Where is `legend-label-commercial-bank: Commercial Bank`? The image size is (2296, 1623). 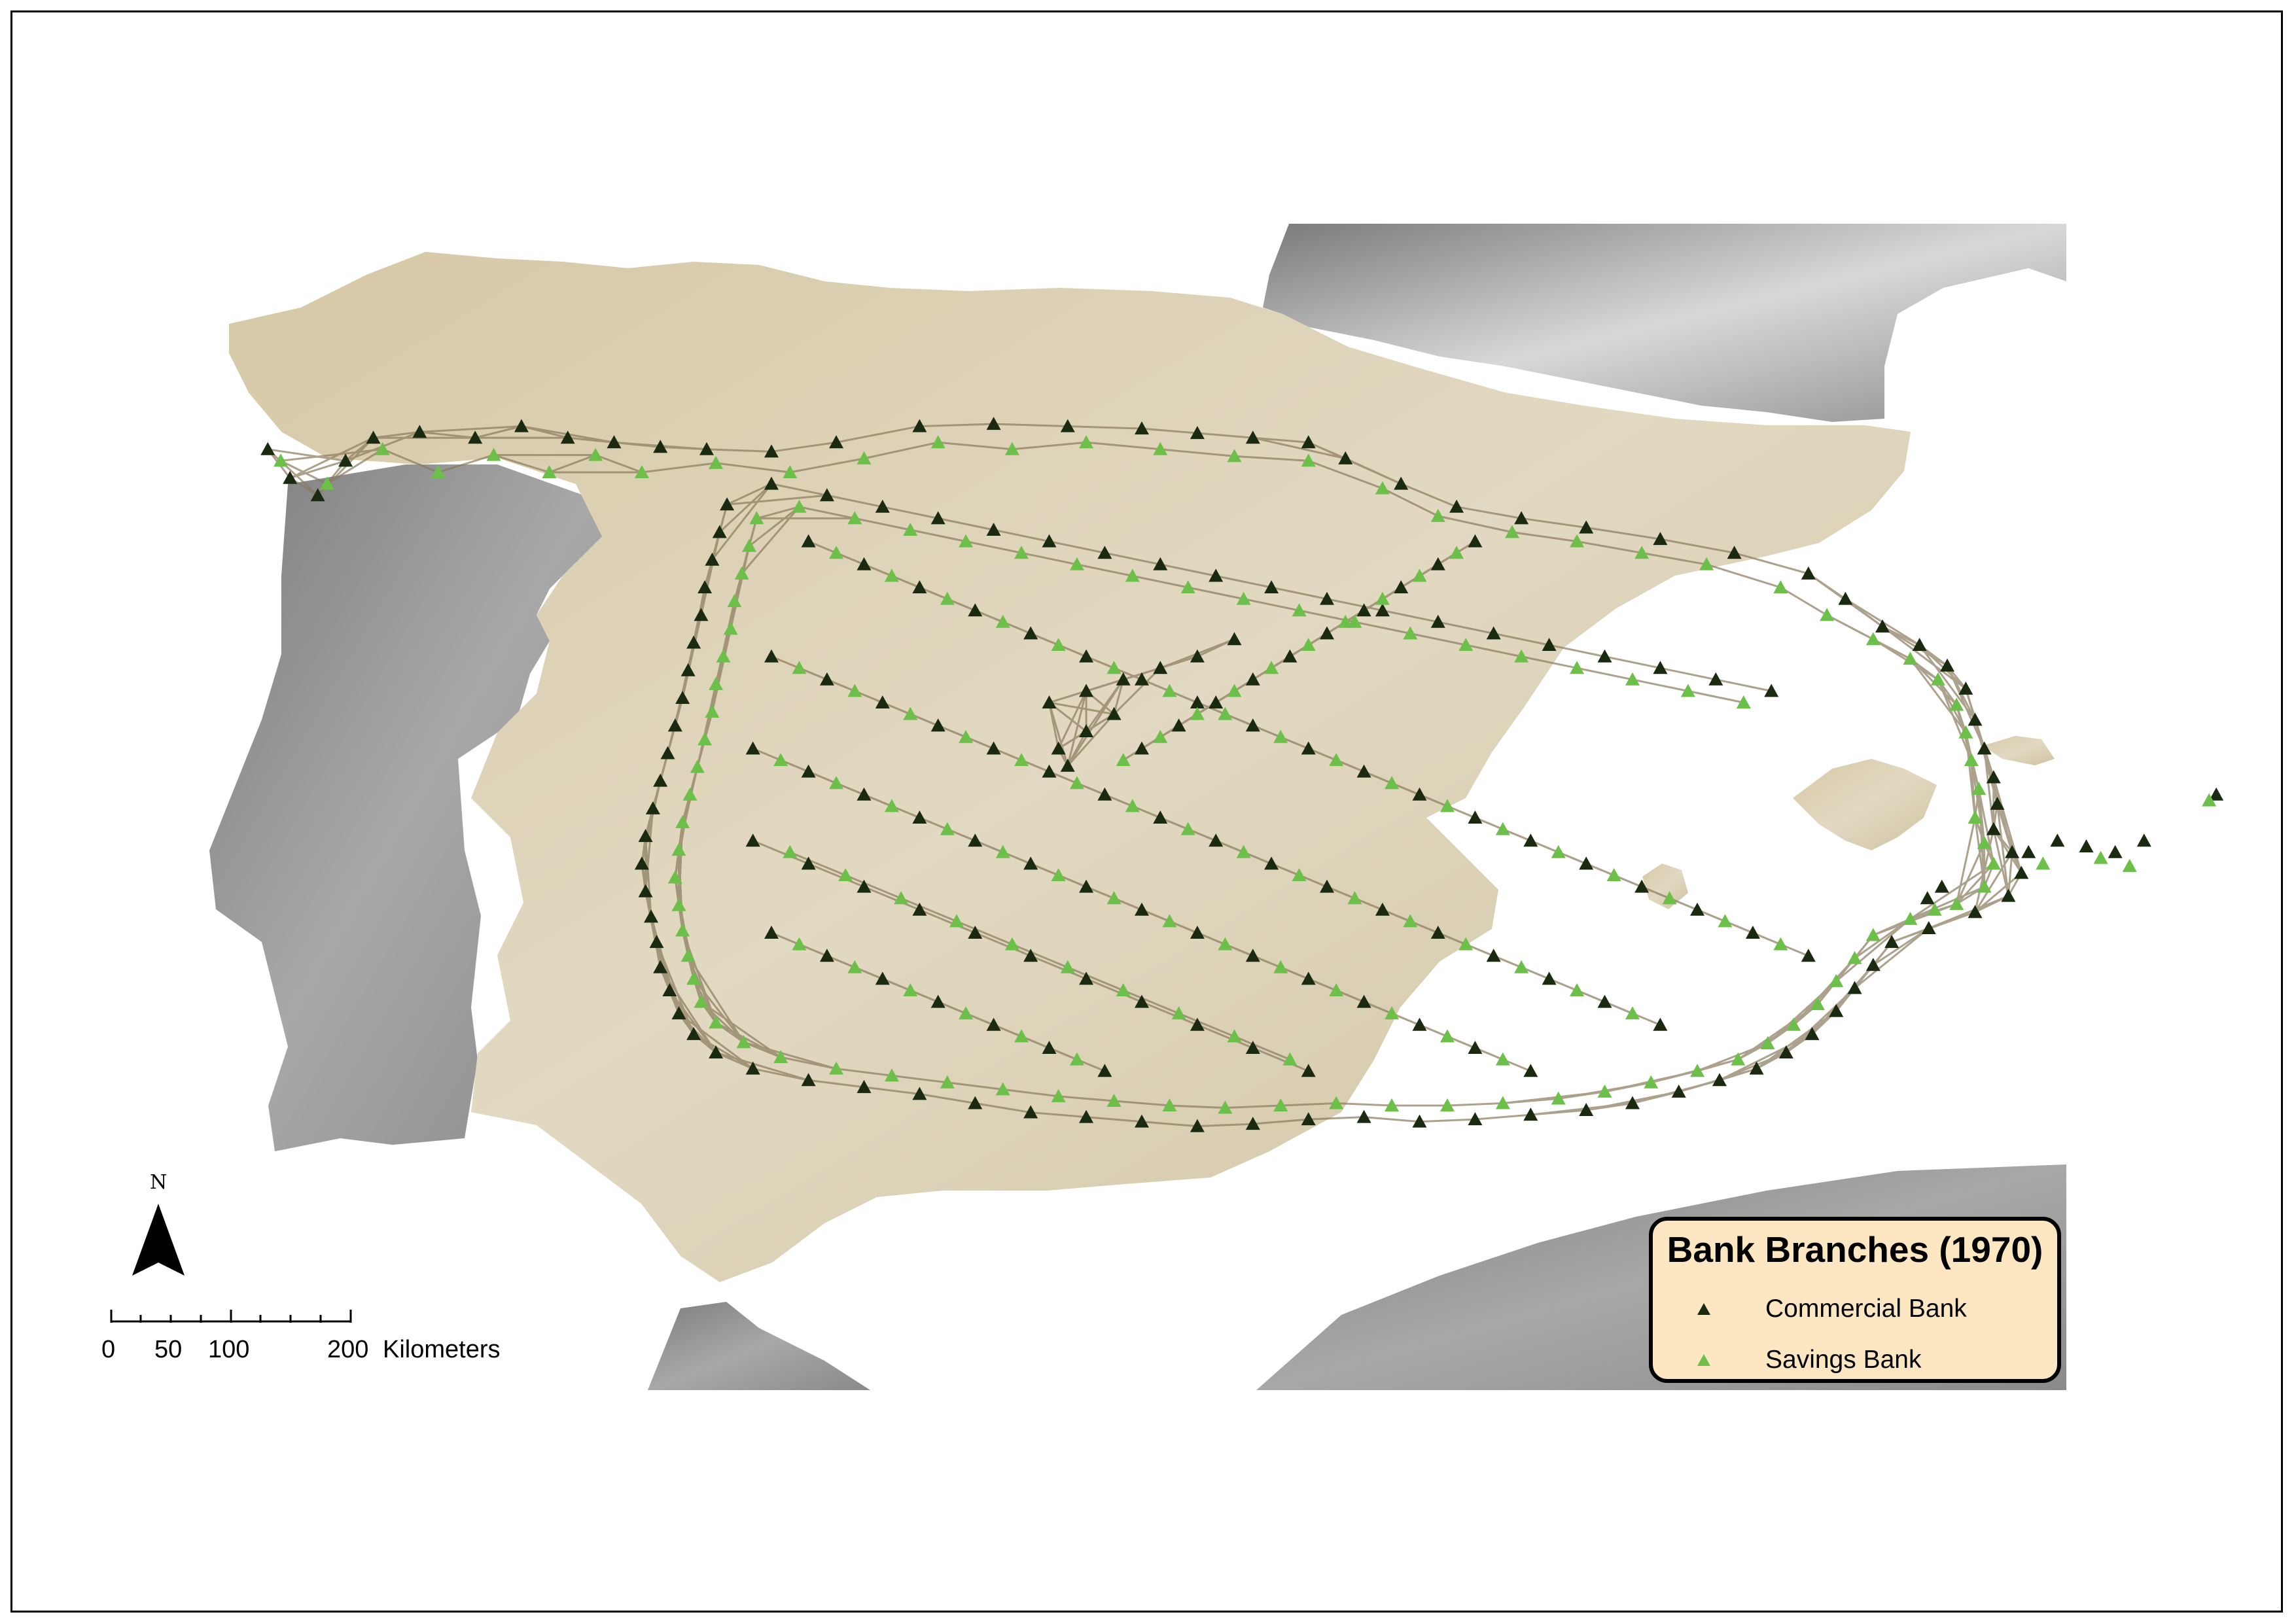 legend-label-commercial-bank: Commercial Bank is located at coordinates (1866, 1309).